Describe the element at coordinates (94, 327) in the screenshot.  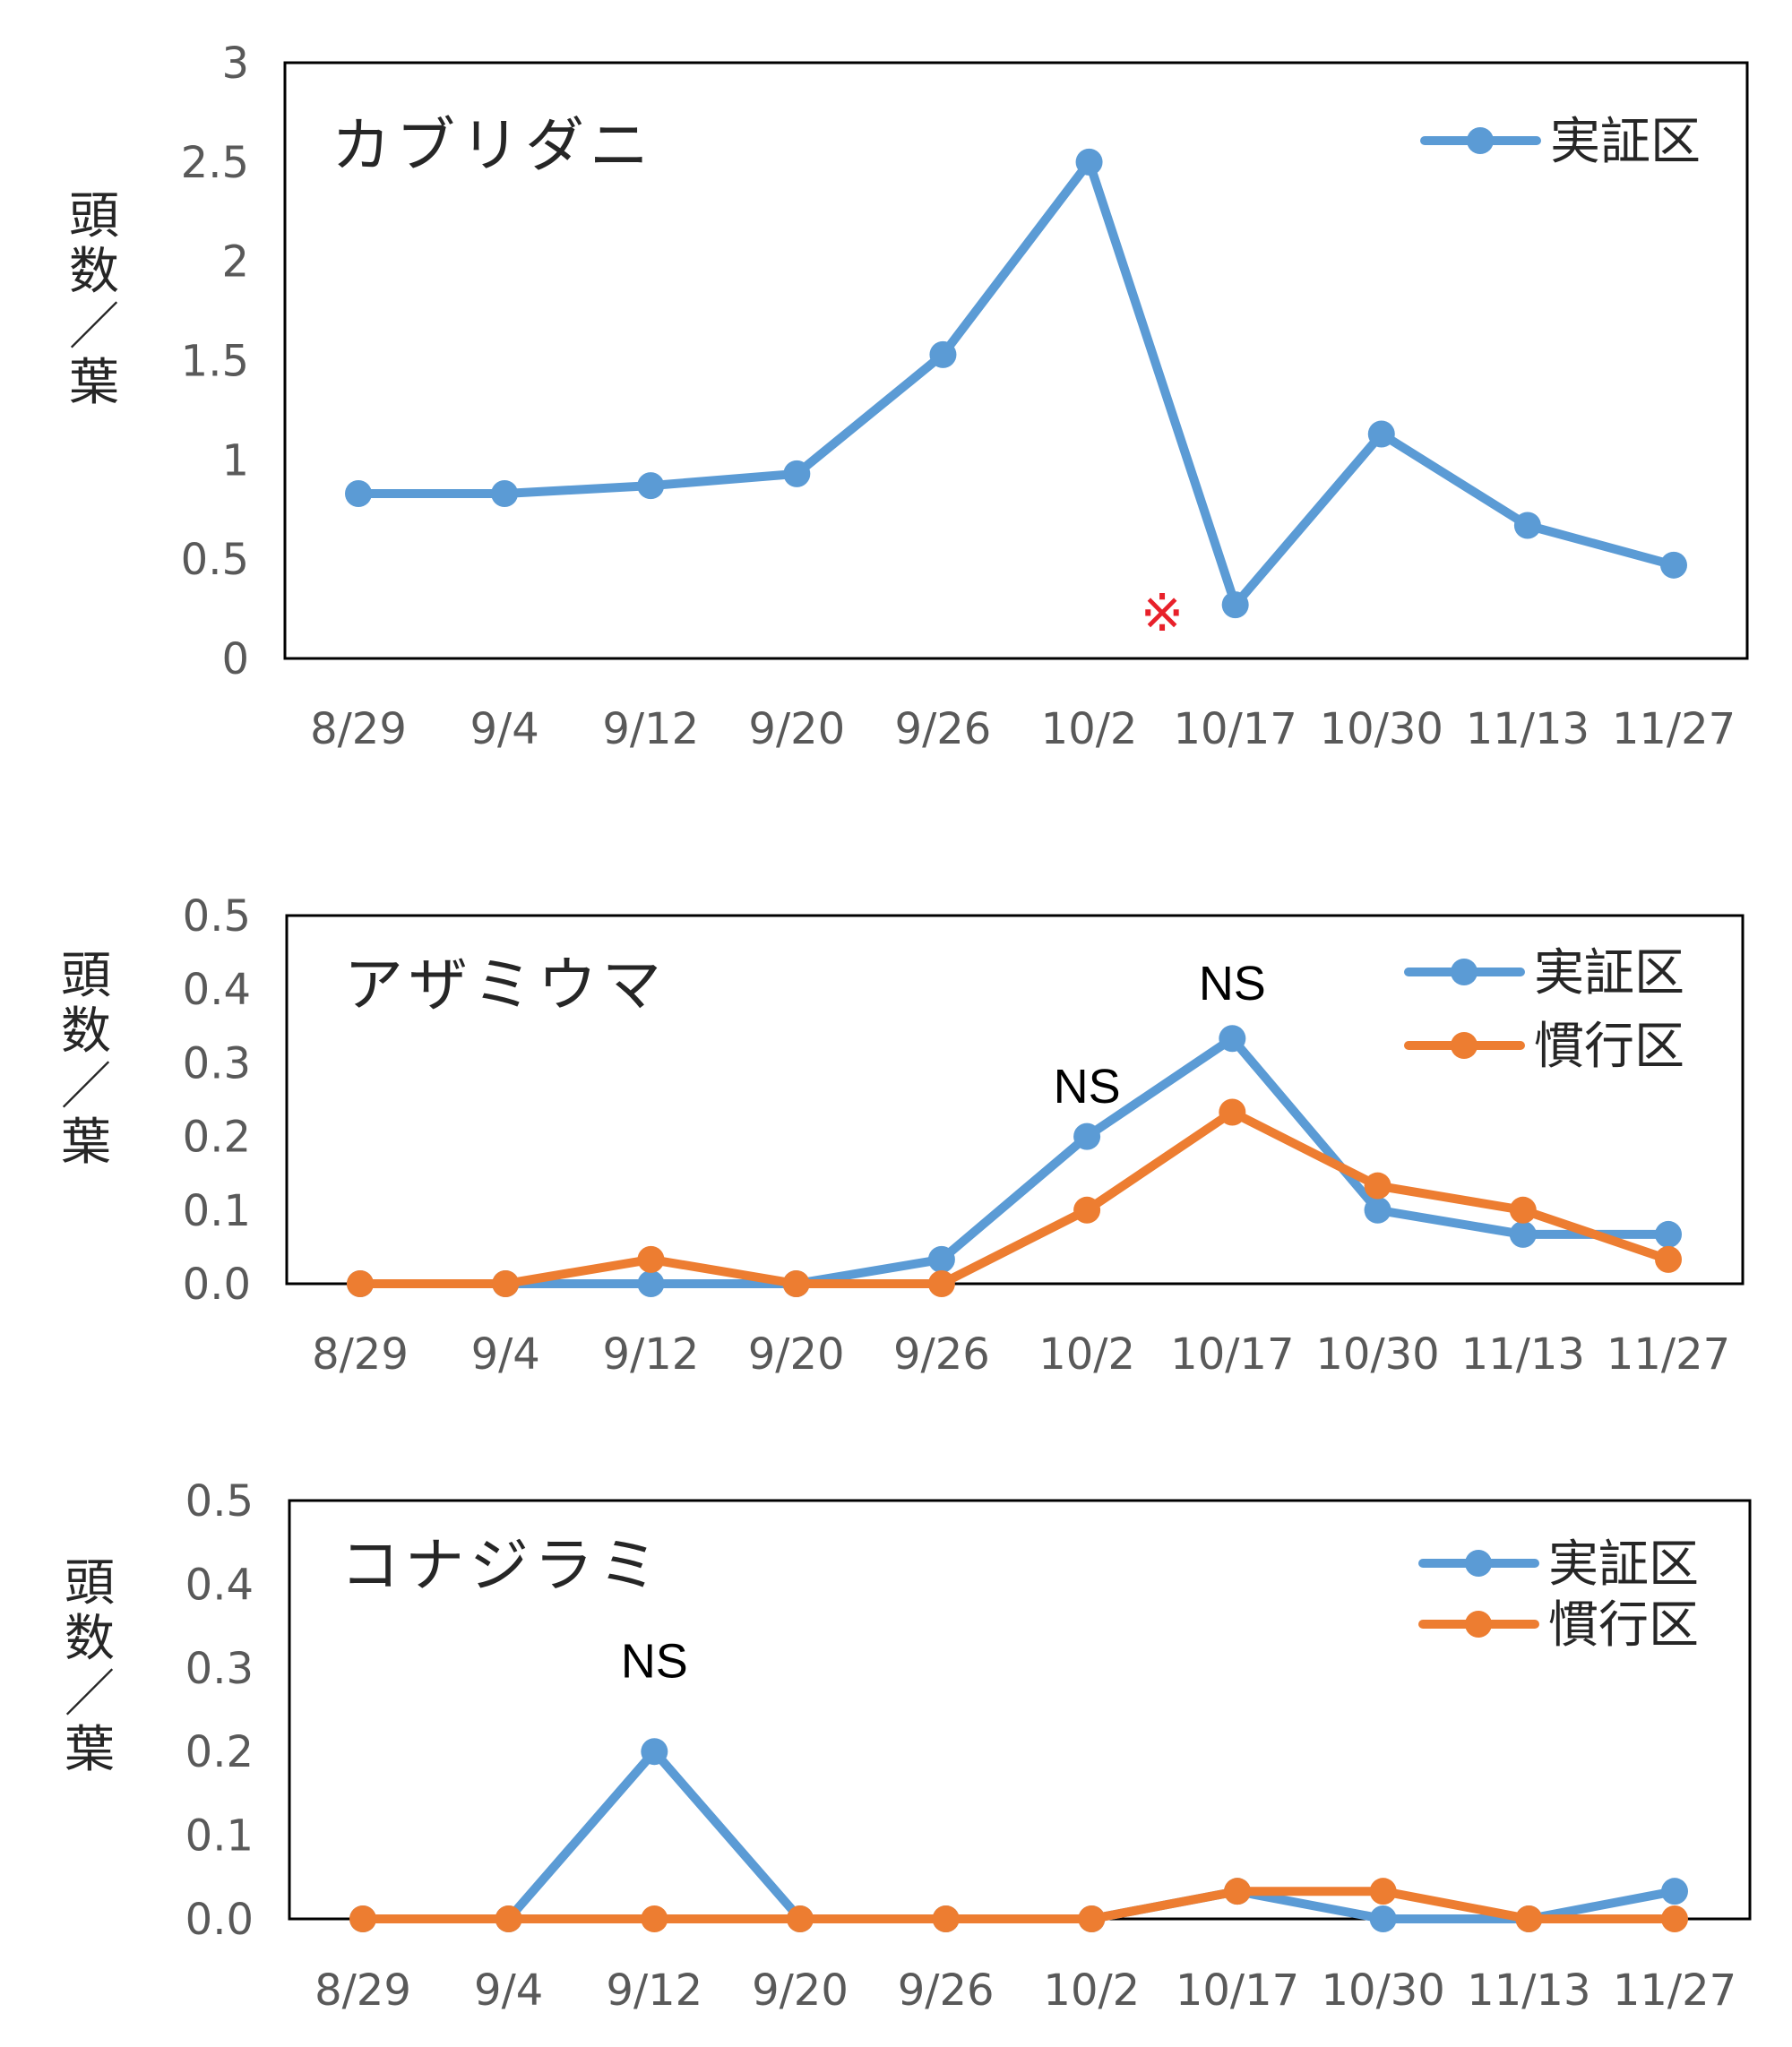
I see `y-axis-label-char: ／` at that location.